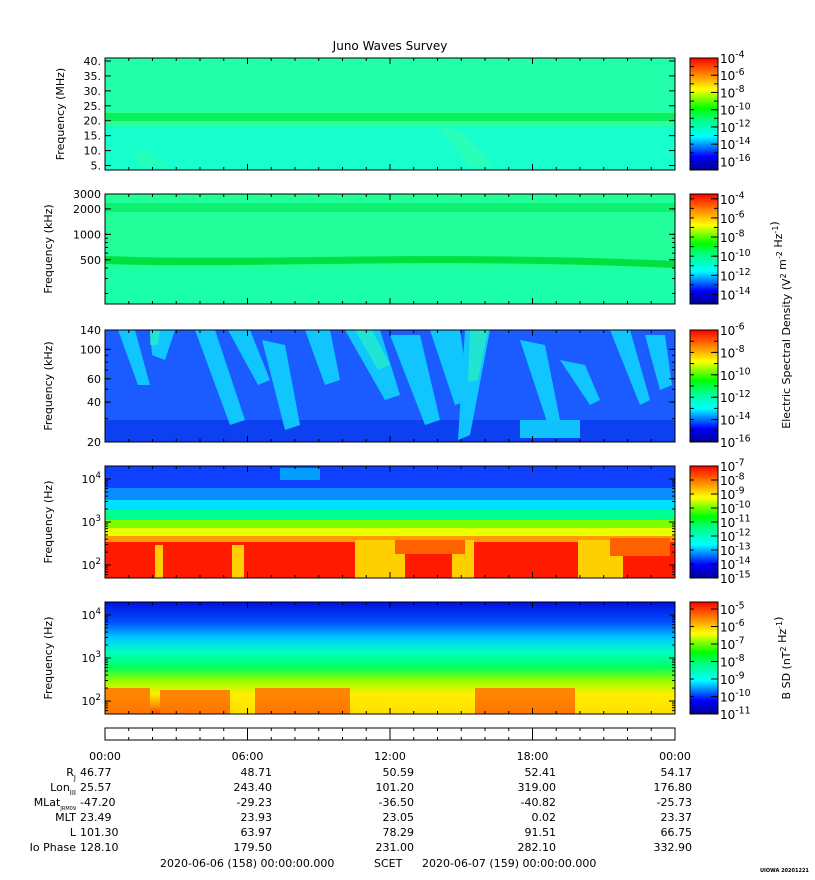  I want to click on end-date-label: 2020-06-07 (159) 00:00:00.000, so click(509, 863).